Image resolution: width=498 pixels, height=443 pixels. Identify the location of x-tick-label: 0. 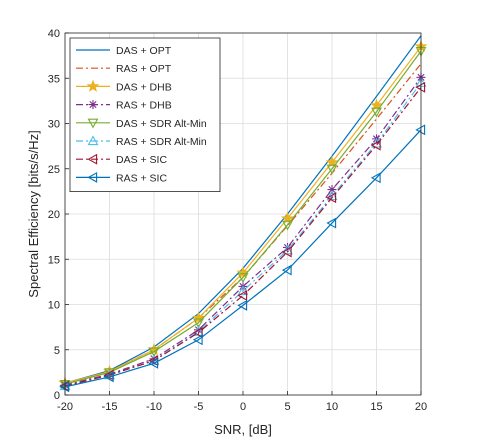
(243, 407).